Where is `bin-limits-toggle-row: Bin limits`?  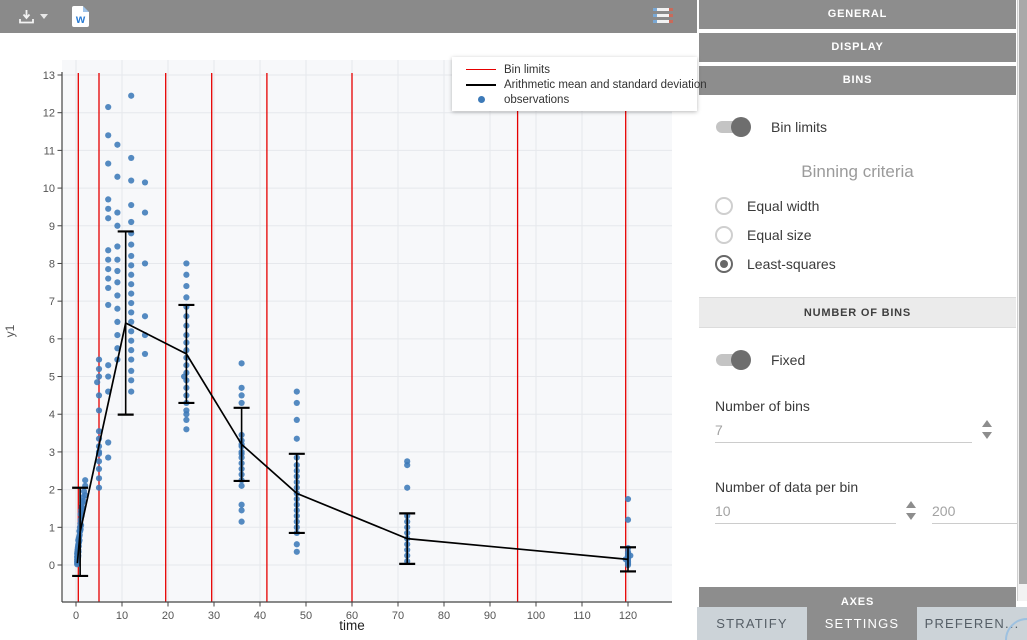
bin-limits-toggle-row: Bin limits is located at coordinates (865, 127).